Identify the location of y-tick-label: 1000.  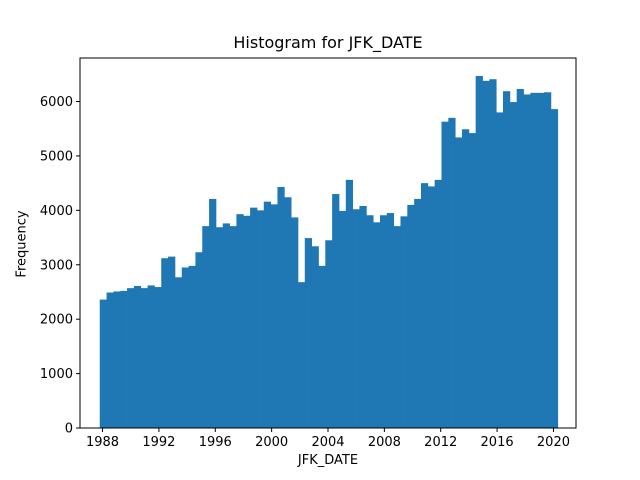
(56, 374).